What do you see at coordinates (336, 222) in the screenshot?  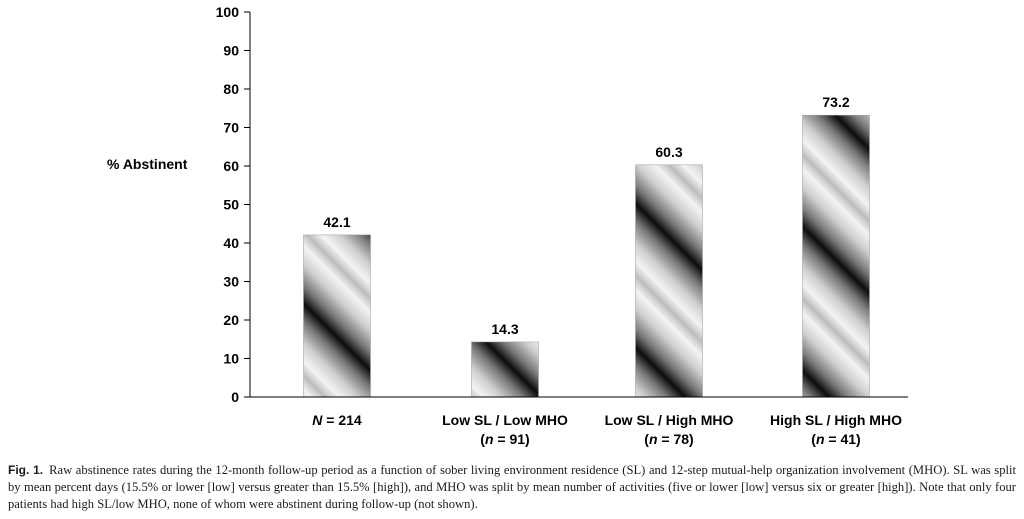 I see `data-label: 42.1` at bounding box center [336, 222].